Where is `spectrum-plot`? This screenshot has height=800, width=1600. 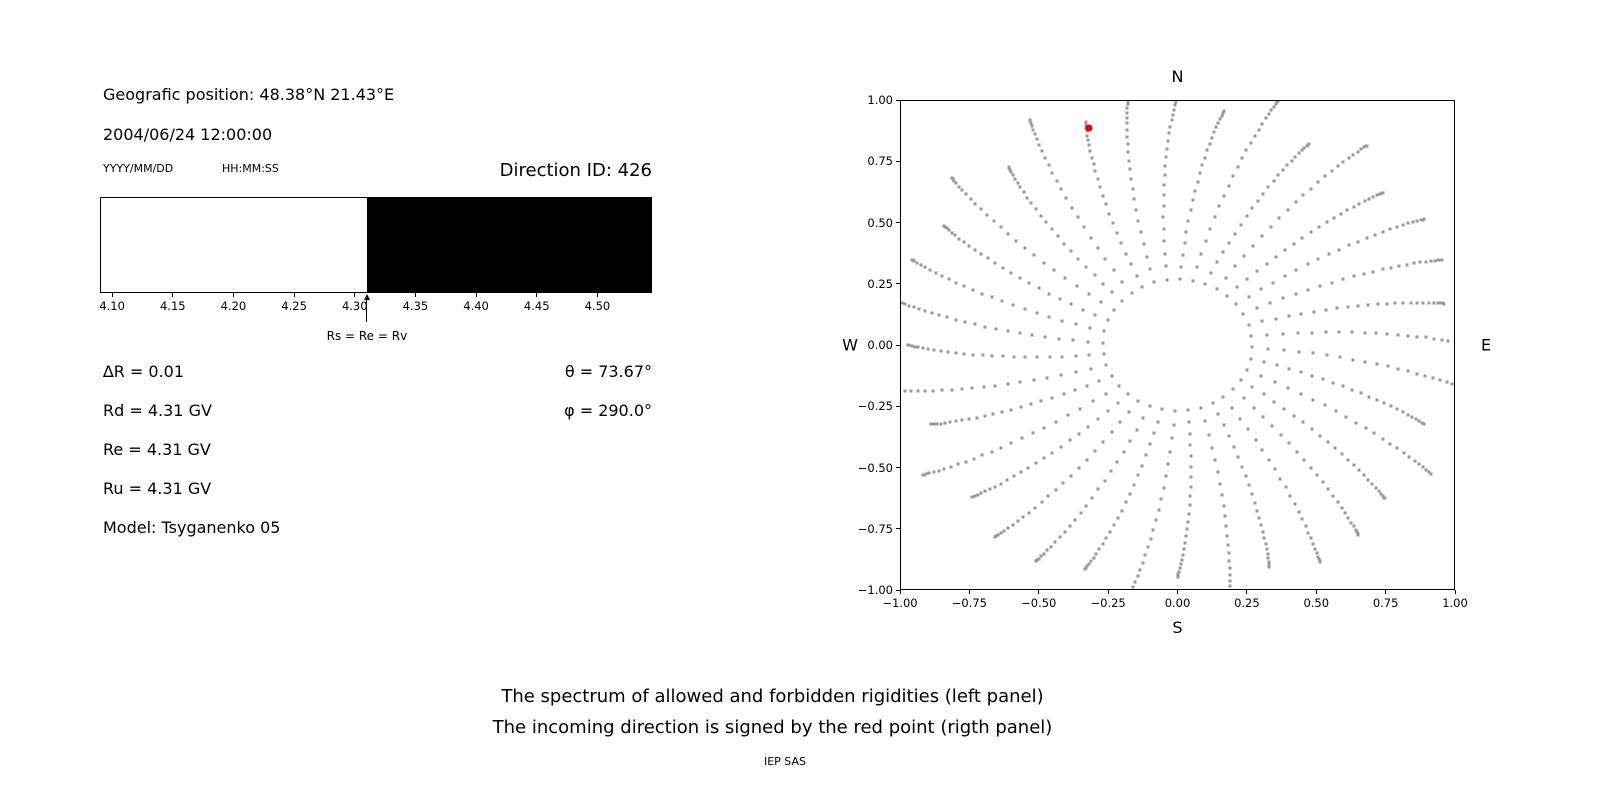
spectrum-plot is located at coordinates (376, 245).